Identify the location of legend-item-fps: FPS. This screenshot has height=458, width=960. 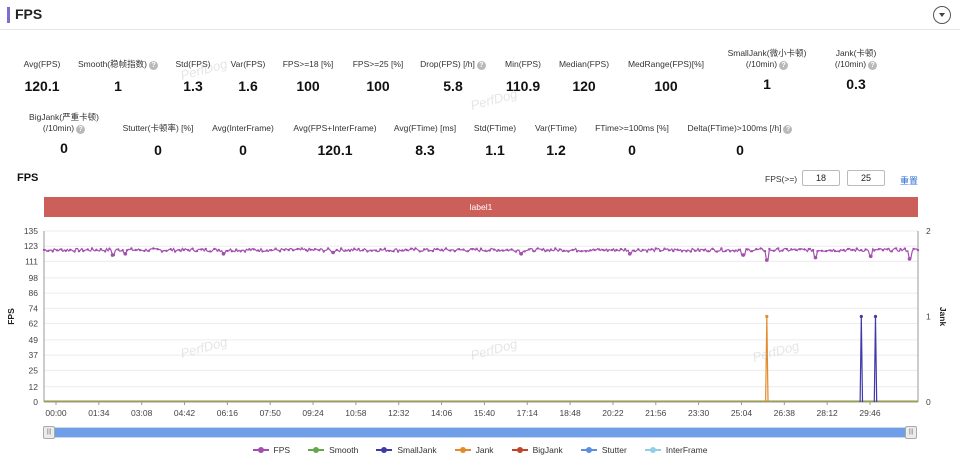
(271, 450).